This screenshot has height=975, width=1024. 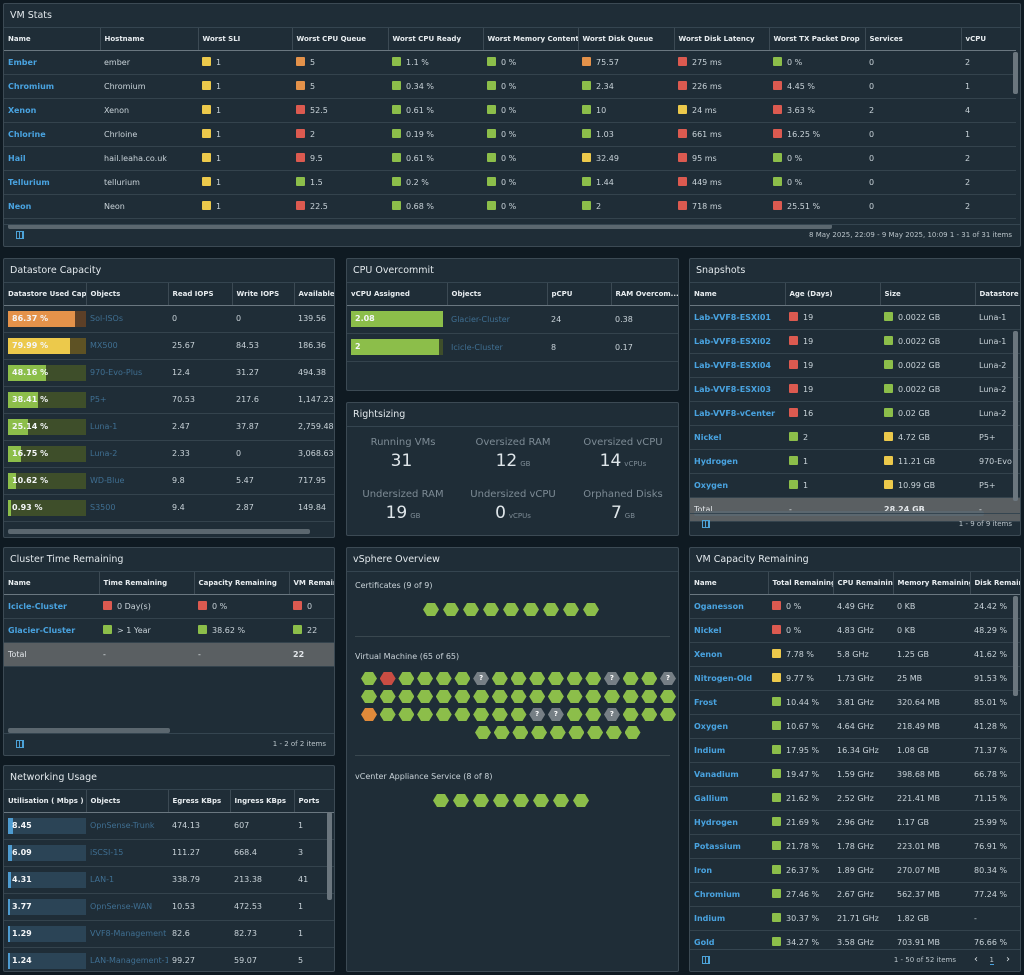 I want to click on table-row: 6.09 iSCSI-15 111.27 668.4 3, so click(x=169, y=853).